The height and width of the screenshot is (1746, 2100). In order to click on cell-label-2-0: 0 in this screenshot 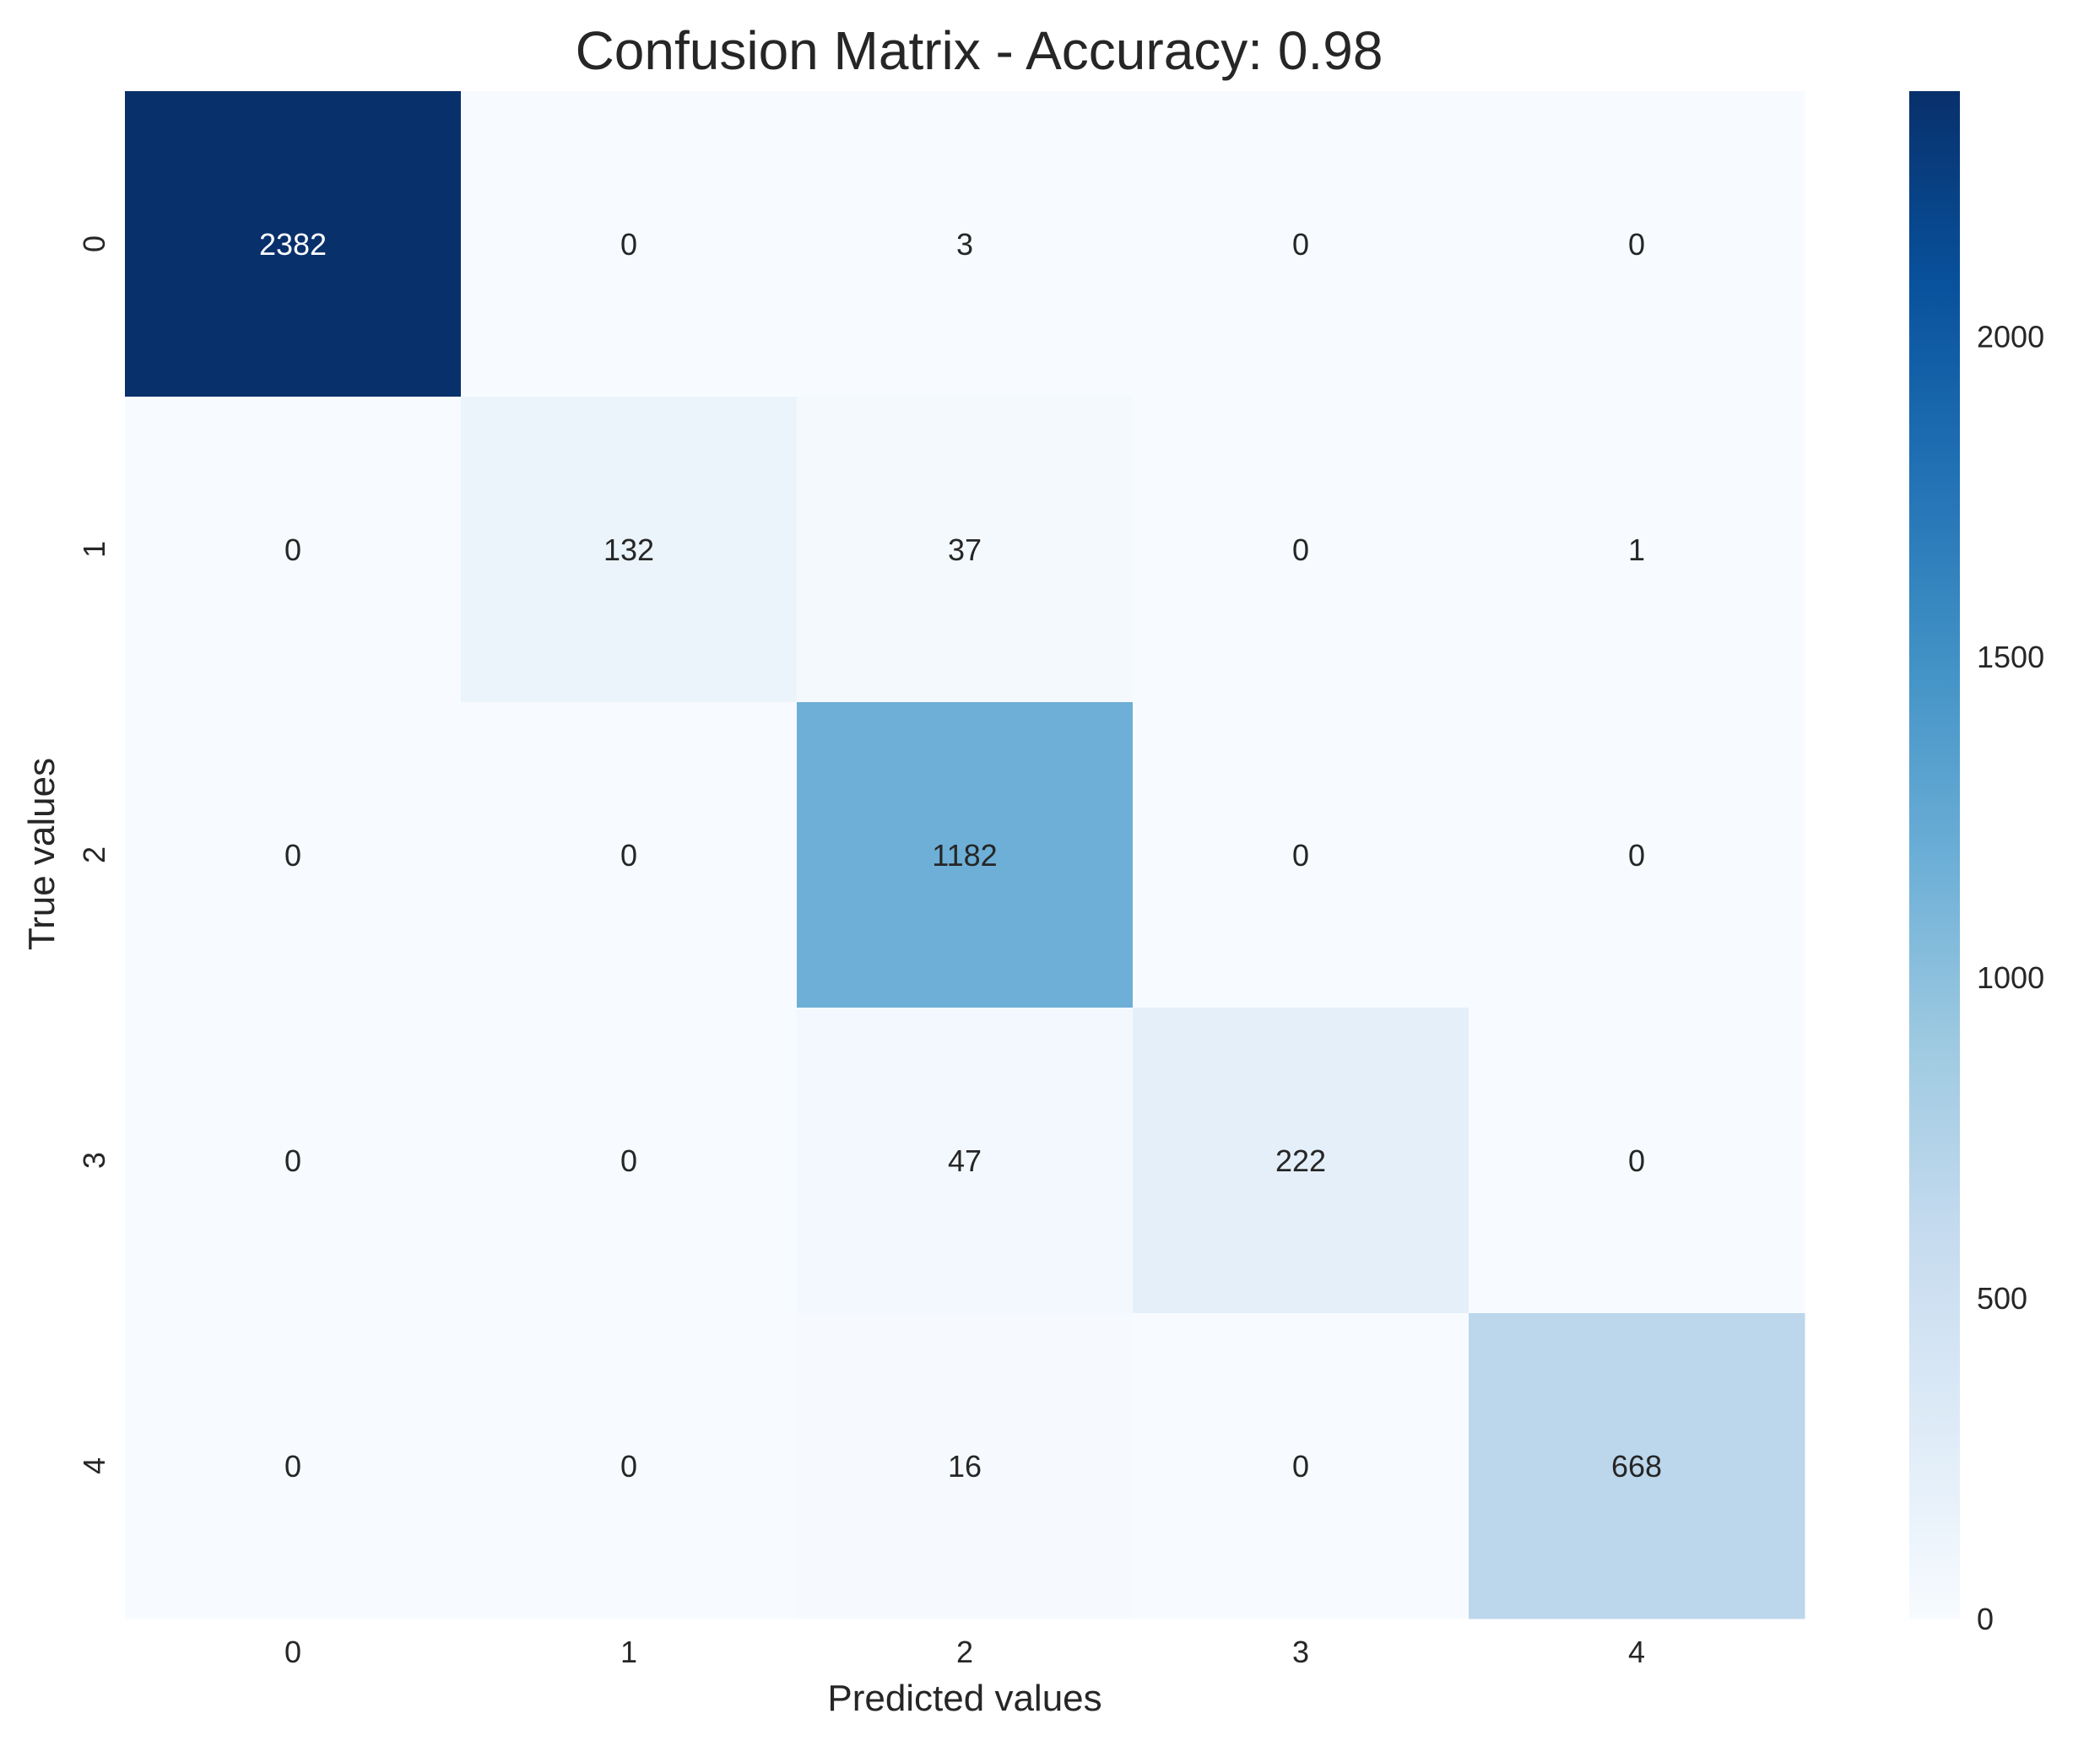, I will do `click(292, 855)`.